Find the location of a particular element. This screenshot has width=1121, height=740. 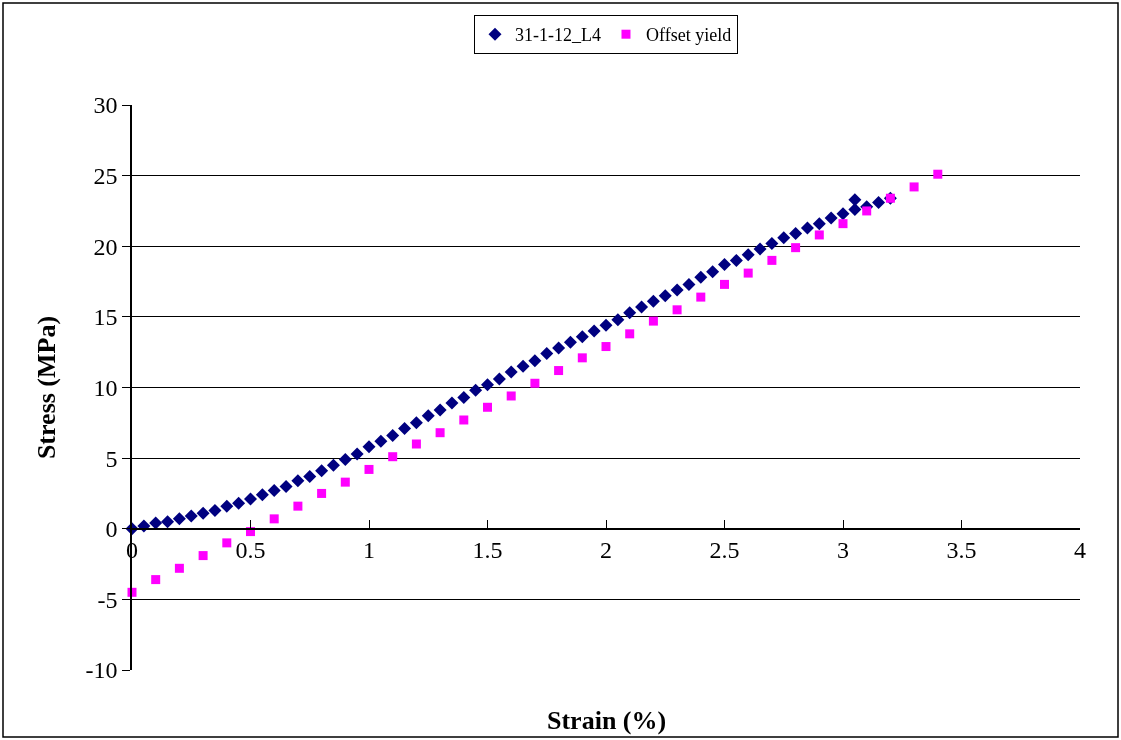

x-tick-label: 0.5 is located at coordinates (250, 550).